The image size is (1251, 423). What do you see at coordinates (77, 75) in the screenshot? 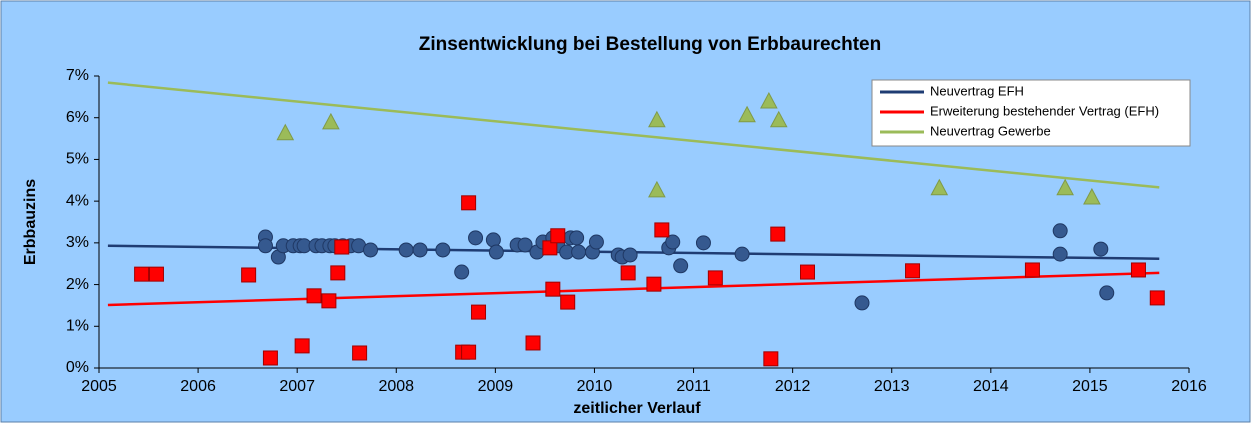
I see `y-tick-label: 7%` at bounding box center [77, 75].